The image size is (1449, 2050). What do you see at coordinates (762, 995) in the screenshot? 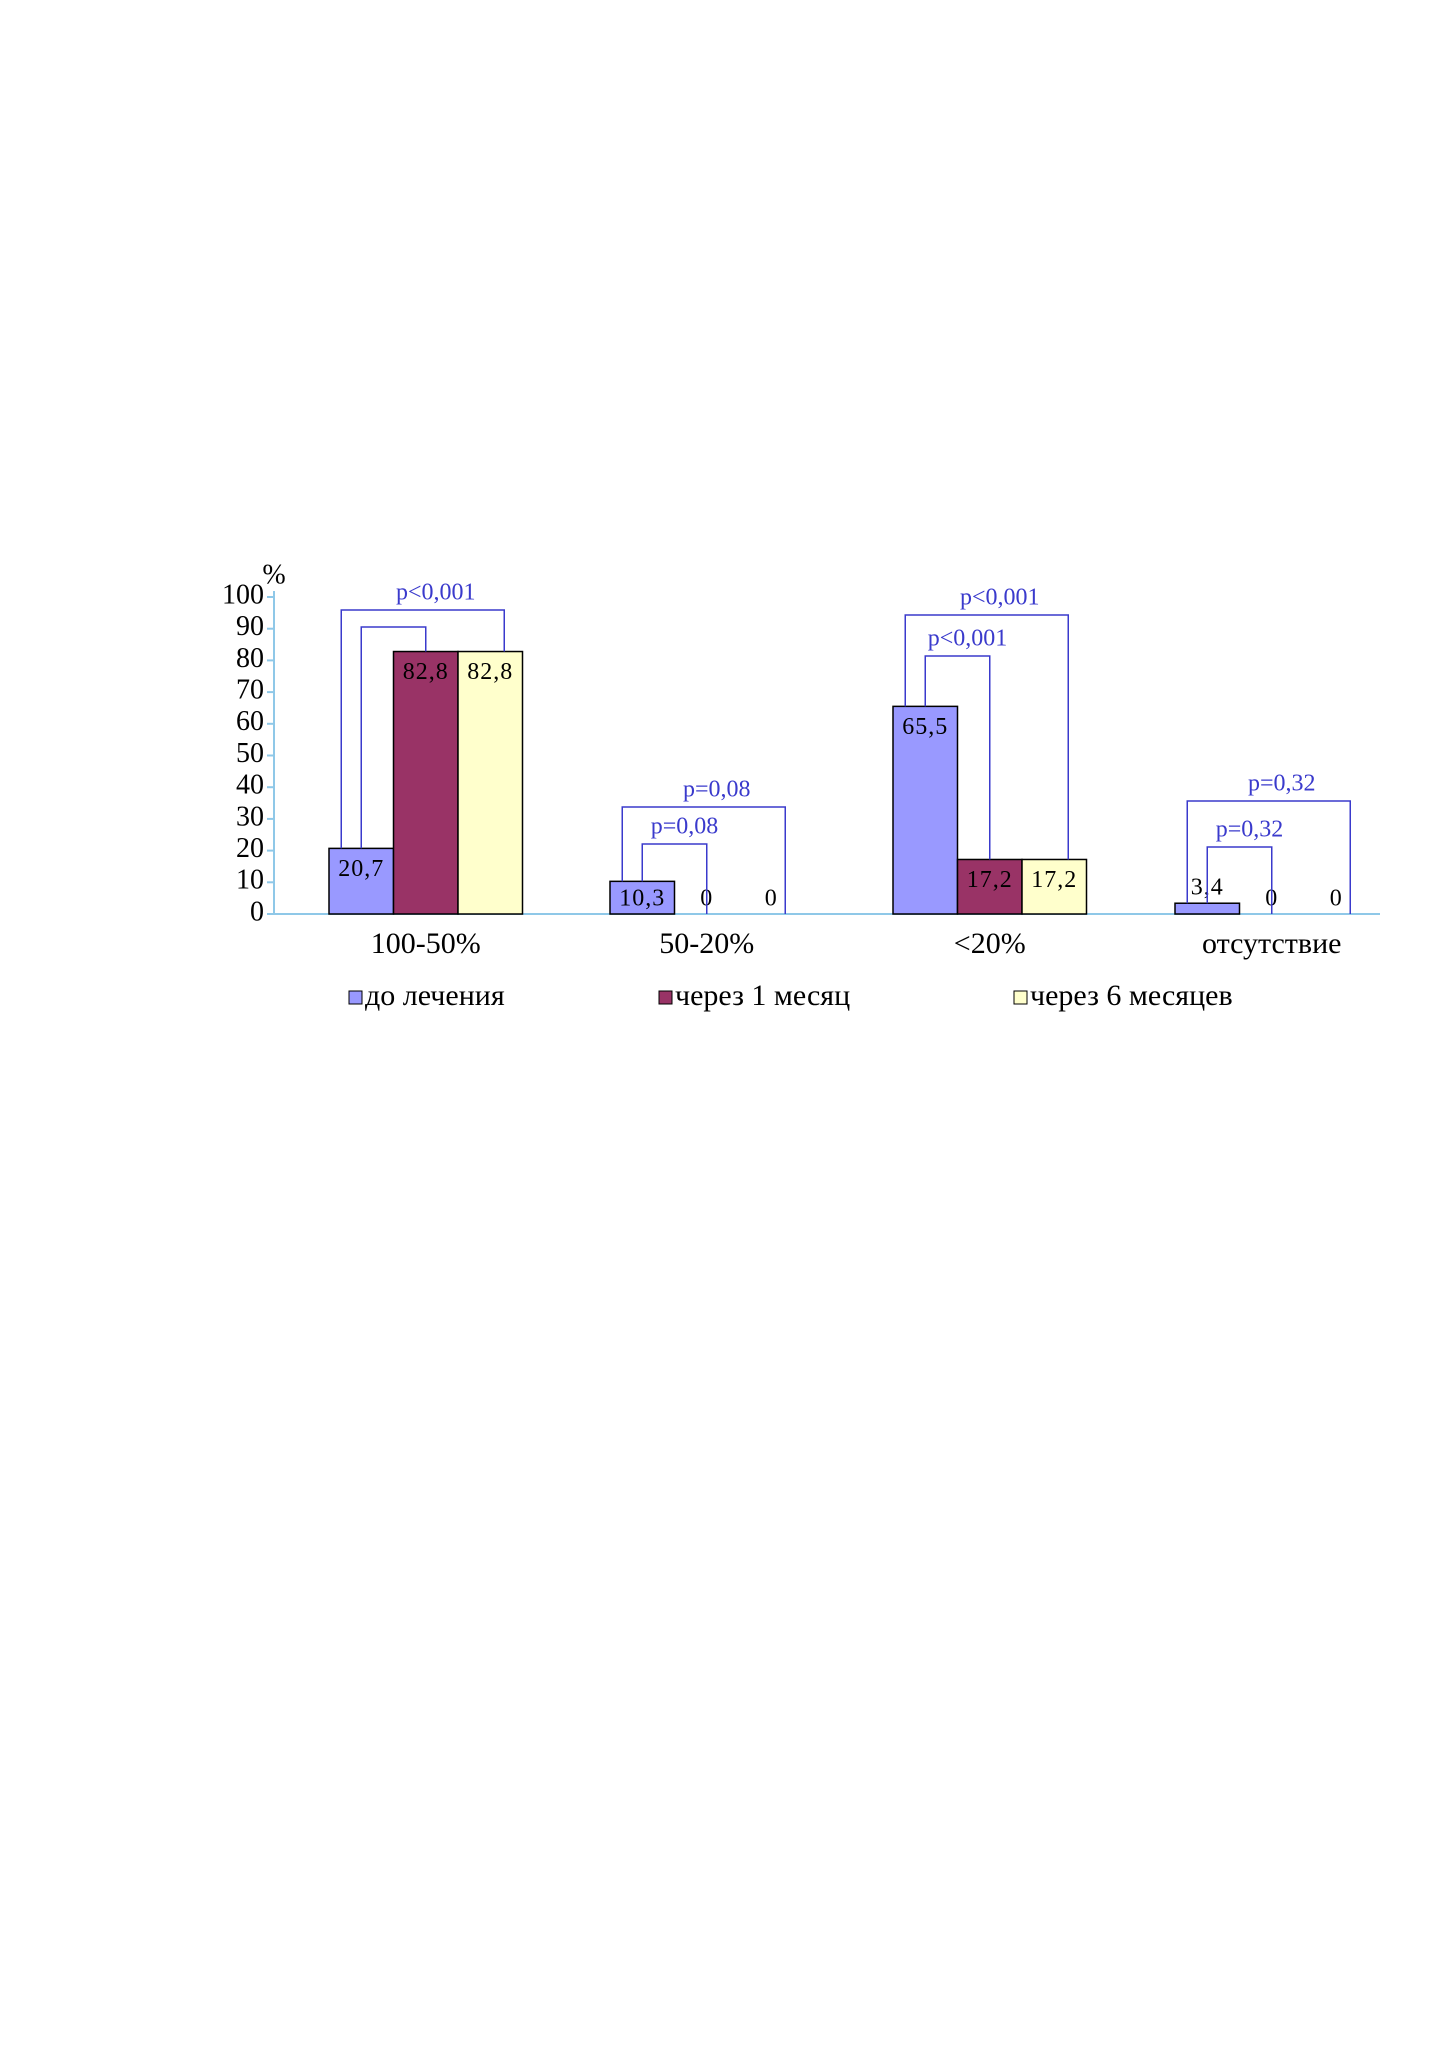
I see `legend-label: через 1 месяц` at bounding box center [762, 995].